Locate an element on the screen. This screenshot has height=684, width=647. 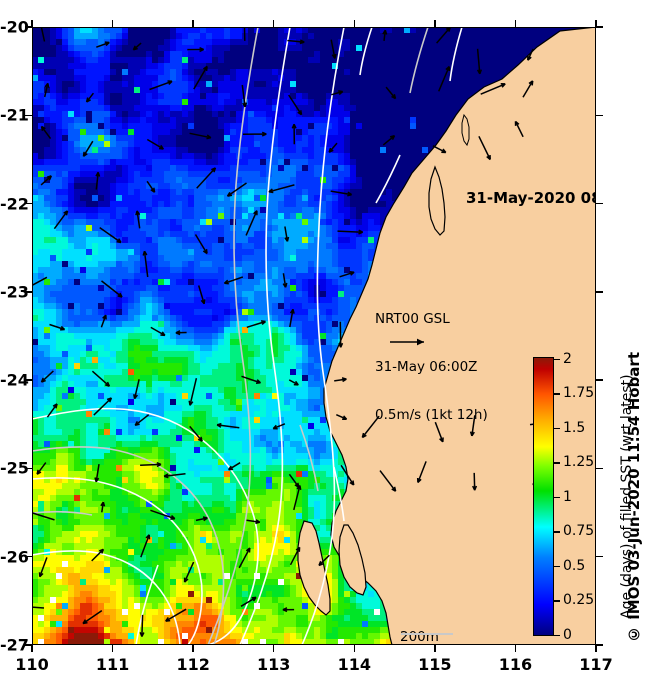
current-product-label: NRT00 GSL is located at coordinates (412, 319).